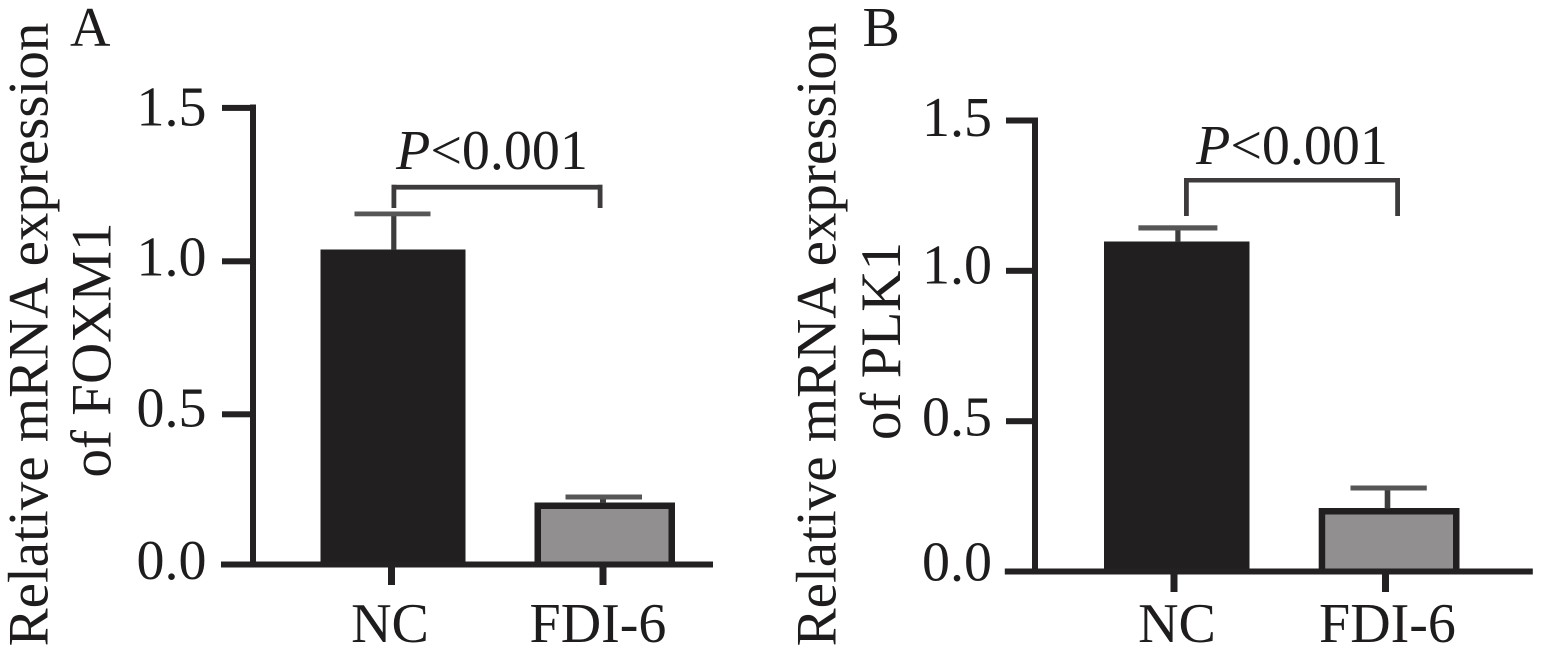 The width and height of the screenshot is (1542, 659). What do you see at coordinates (92, 350) in the screenshot?
I see `svg-text: of FOXM1` at bounding box center [92, 350].